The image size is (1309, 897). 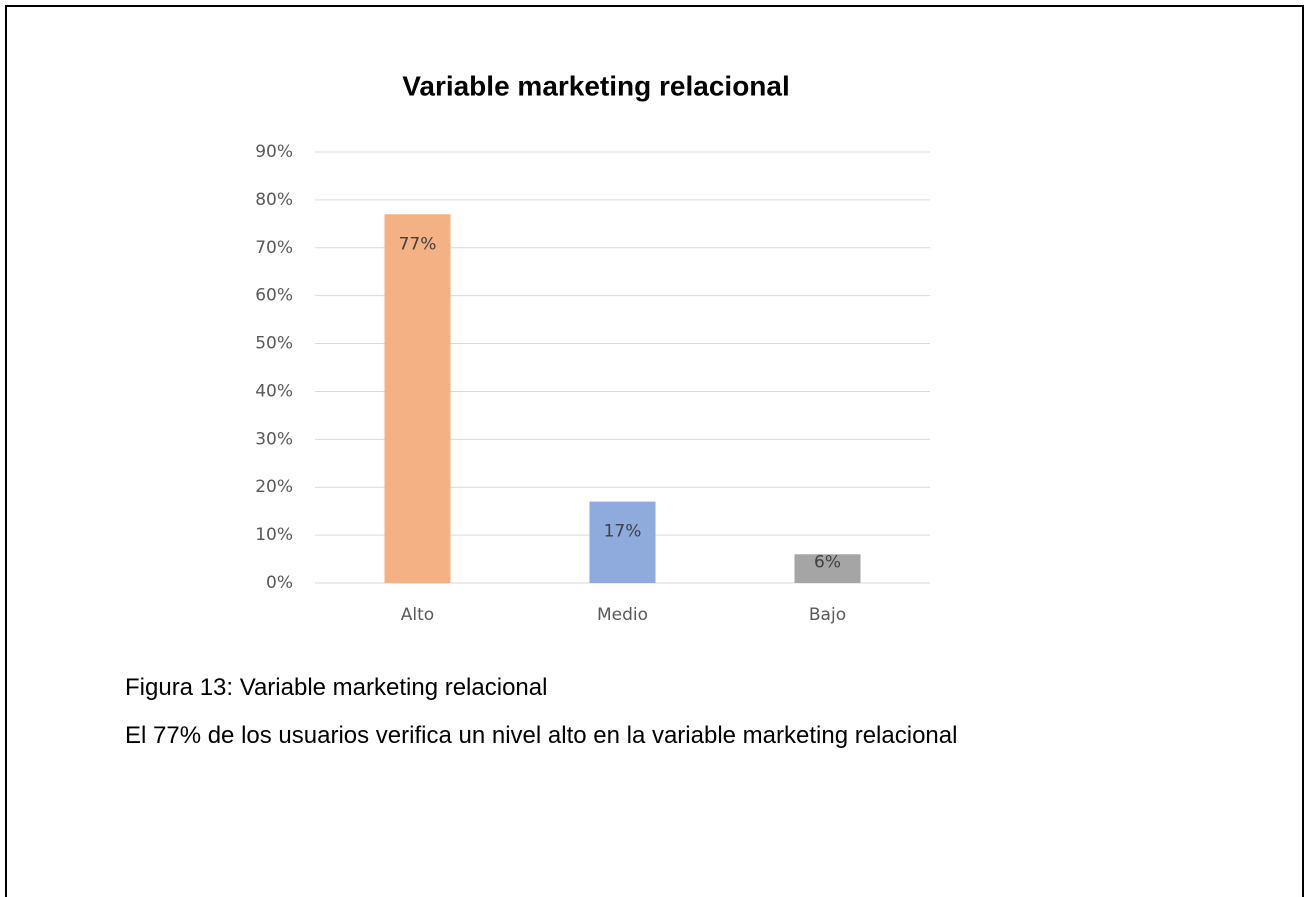 What do you see at coordinates (274, 391) in the screenshot?
I see `y-tick-label: 40%` at bounding box center [274, 391].